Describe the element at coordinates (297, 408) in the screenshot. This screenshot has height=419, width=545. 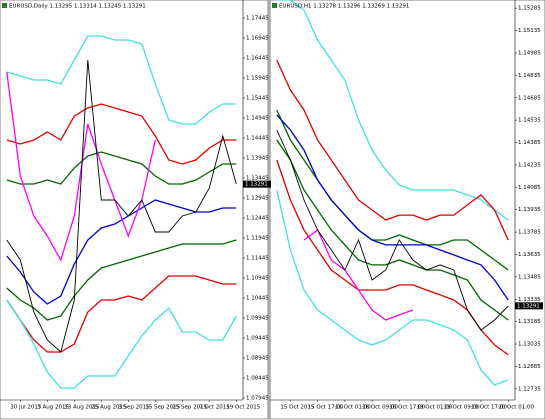
I see `x-tick-label: 15 Oct 2015` at that location.